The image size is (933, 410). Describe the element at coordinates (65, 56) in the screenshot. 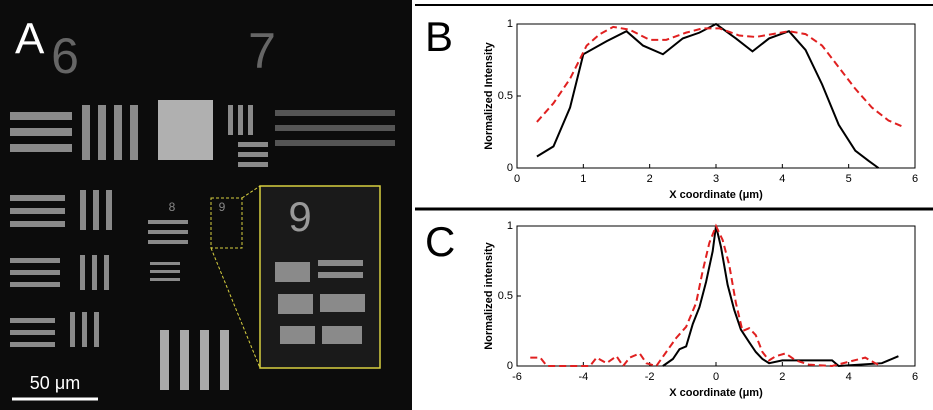

I see `digit: 6` at that location.